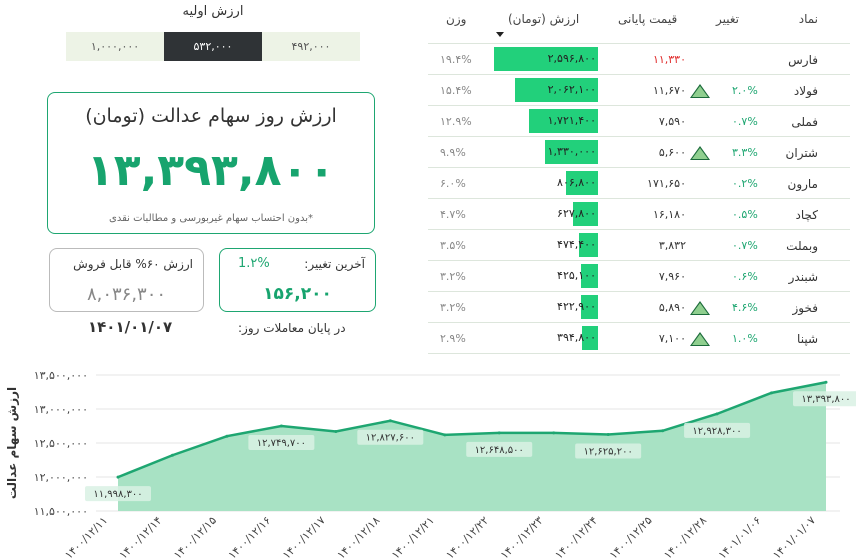 This screenshot has height=559, width=856. I want to click on header-symbol: نماد, so click(808, 19).